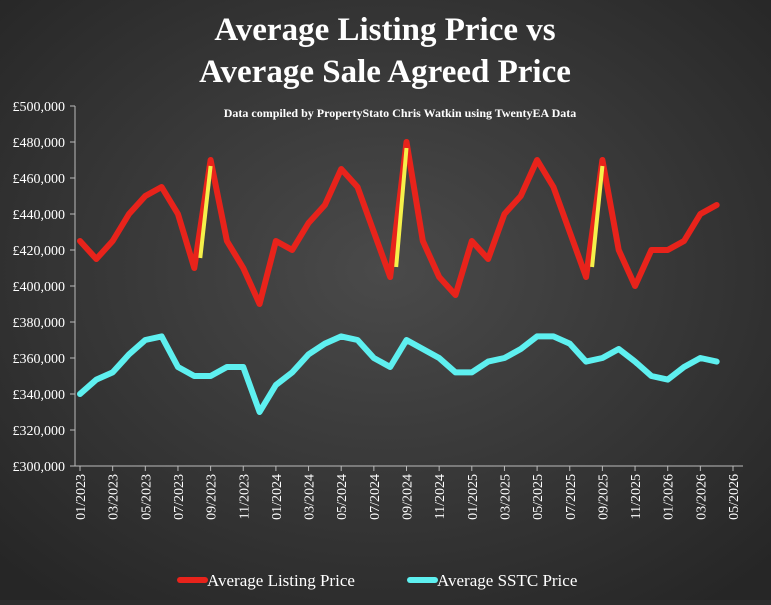  Describe the element at coordinates (277, 497) in the screenshot. I see `x-tick-label: 01/2024` at that location.